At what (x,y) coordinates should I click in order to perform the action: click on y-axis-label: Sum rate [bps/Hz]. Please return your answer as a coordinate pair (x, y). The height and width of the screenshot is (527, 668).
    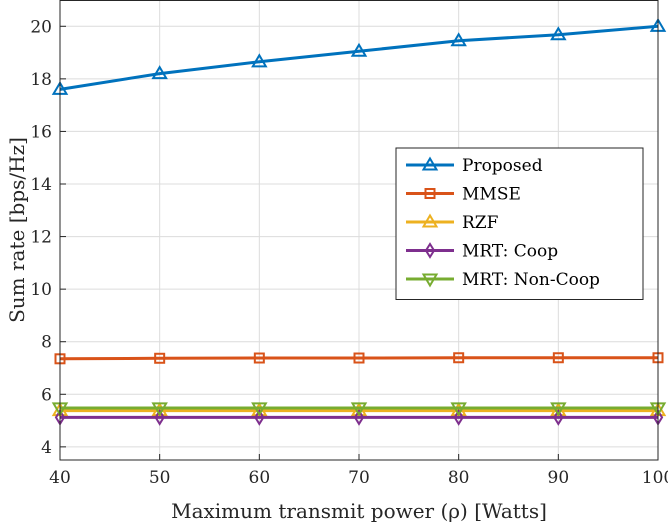
    Looking at the image, I should click on (17, 230).